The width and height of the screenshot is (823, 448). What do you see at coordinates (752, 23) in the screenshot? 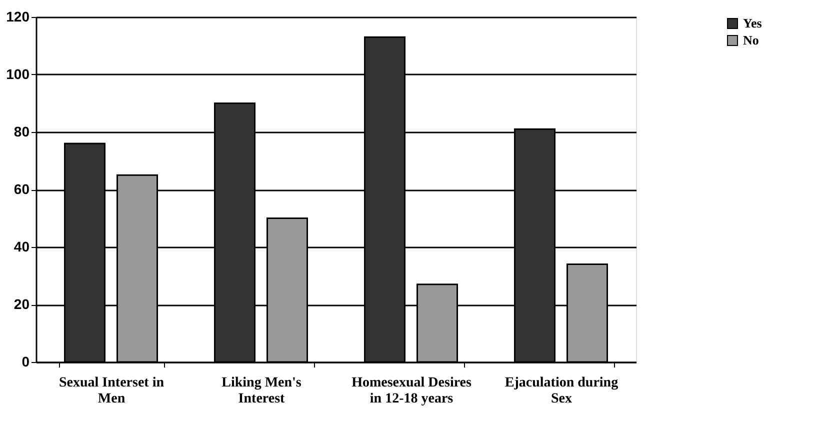
I see `legend-label: Yes` at bounding box center [752, 23].